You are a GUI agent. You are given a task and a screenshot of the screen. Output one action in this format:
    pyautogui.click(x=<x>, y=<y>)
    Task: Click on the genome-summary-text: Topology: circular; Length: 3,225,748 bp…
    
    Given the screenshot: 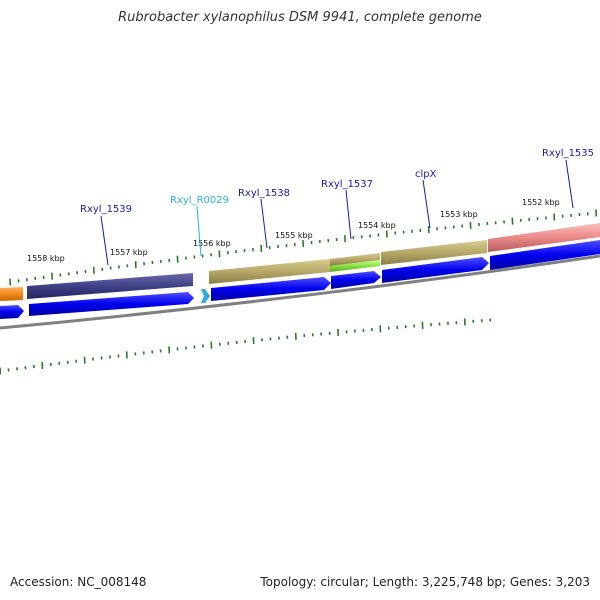 What is the action you would take?
    pyautogui.click(x=425, y=582)
    